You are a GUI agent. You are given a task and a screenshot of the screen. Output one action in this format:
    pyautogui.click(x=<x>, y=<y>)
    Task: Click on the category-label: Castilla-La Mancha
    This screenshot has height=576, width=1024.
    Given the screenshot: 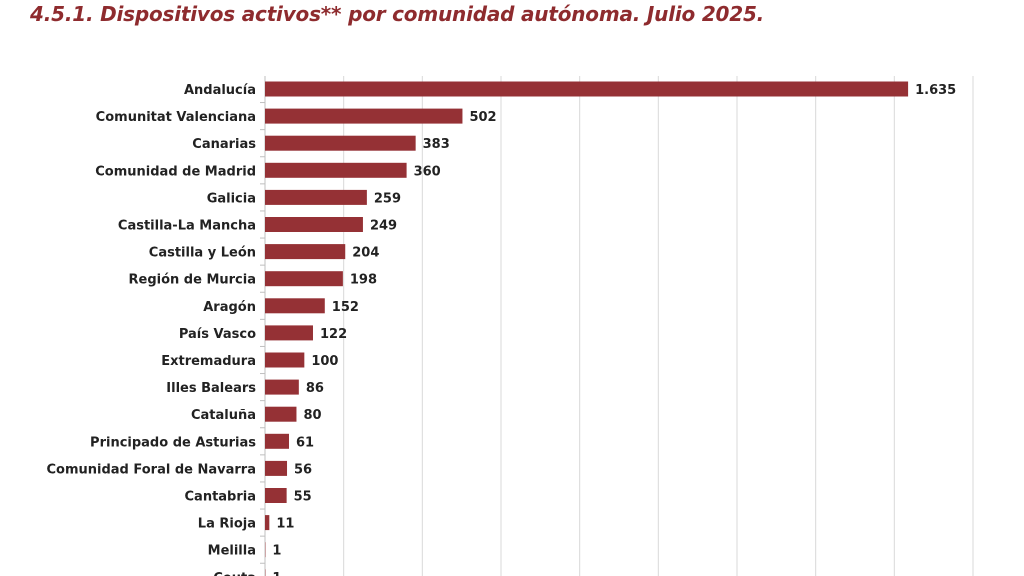 What is the action you would take?
    pyautogui.click(x=187, y=226)
    